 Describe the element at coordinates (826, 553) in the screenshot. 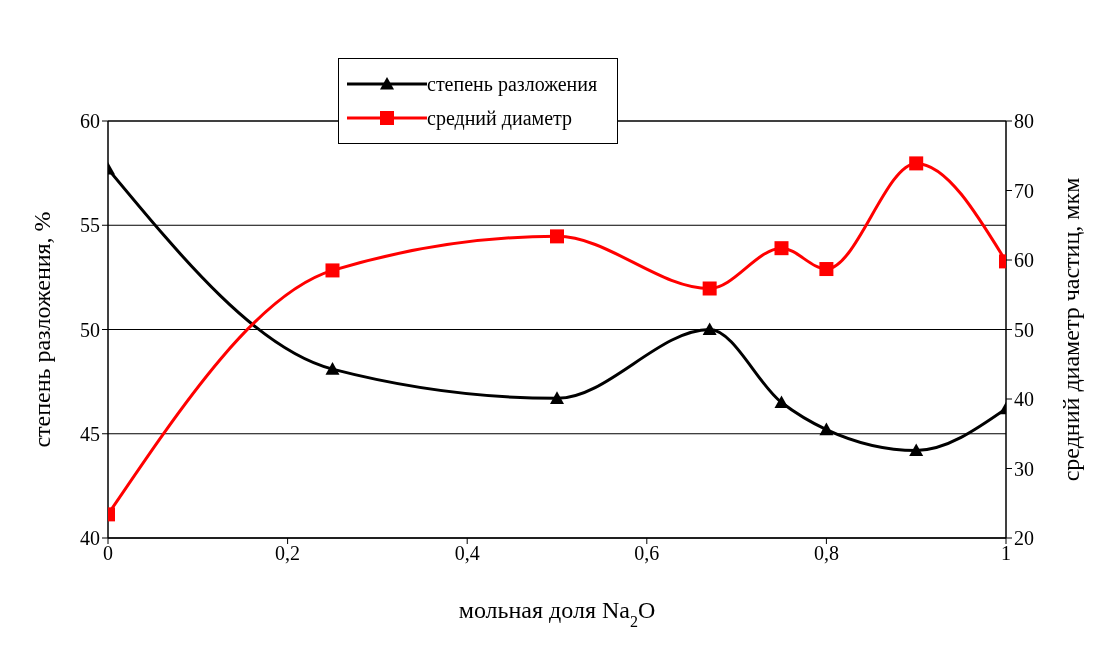

I see `x-tick-label: 0,8` at that location.